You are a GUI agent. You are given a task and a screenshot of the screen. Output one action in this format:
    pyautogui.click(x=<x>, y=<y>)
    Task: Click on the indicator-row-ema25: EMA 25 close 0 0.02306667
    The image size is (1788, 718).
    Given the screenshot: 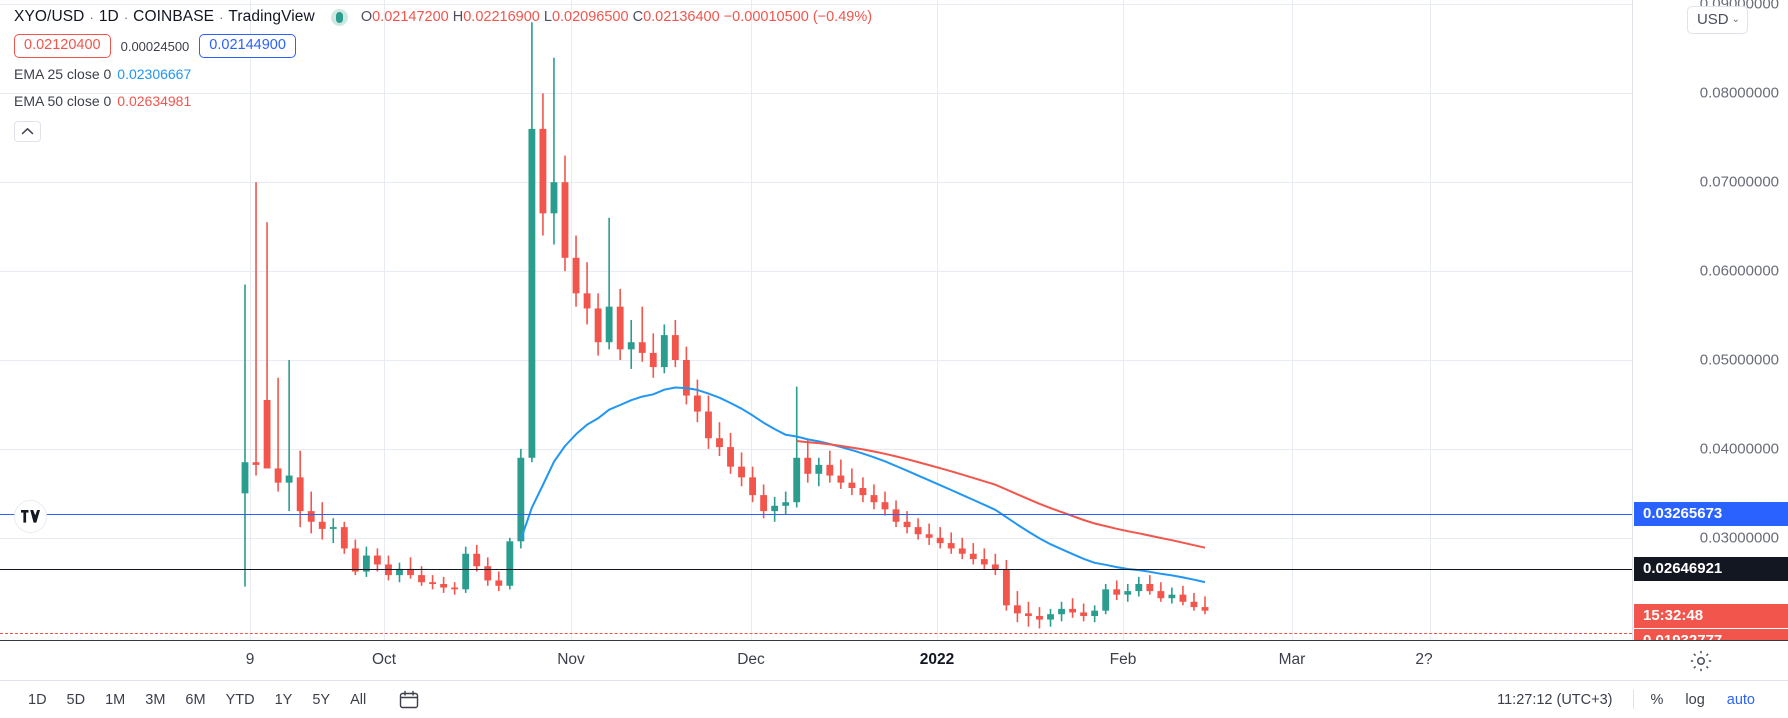 What is the action you would take?
    pyautogui.click(x=443, y=75)
    